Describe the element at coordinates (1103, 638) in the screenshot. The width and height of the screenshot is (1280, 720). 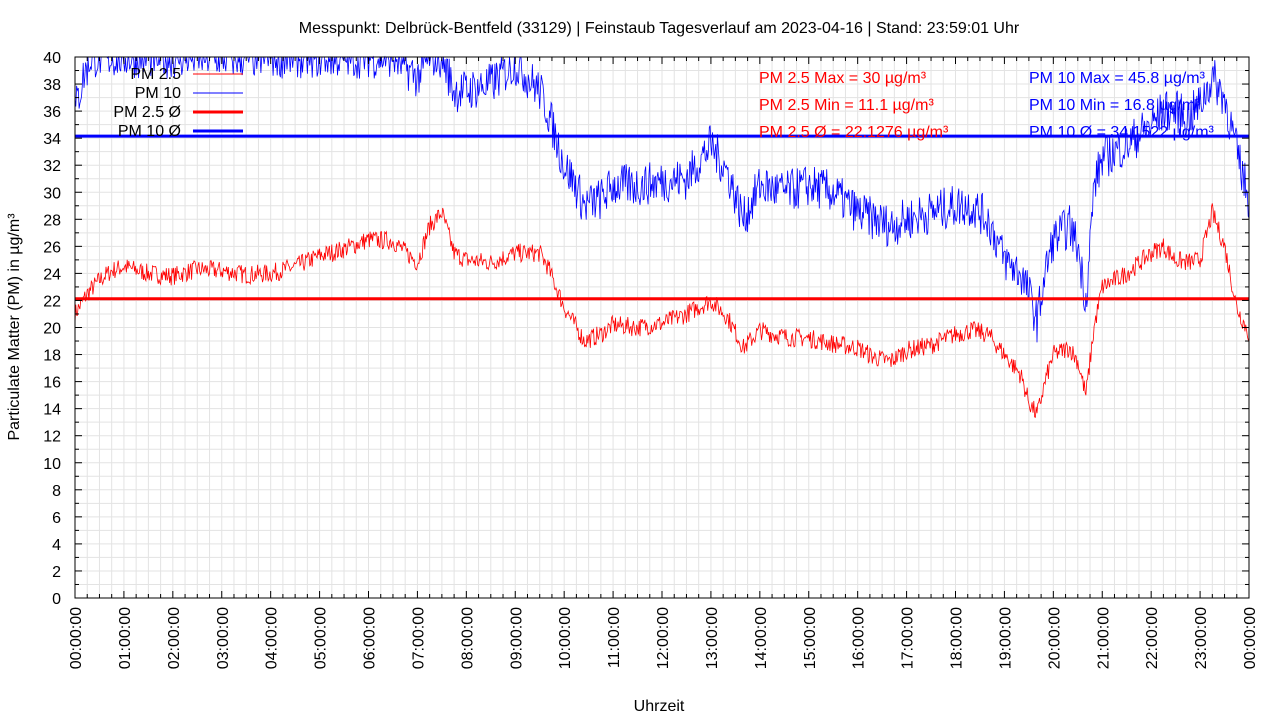
I see `x-tick-label: 21:00:00` at that location.